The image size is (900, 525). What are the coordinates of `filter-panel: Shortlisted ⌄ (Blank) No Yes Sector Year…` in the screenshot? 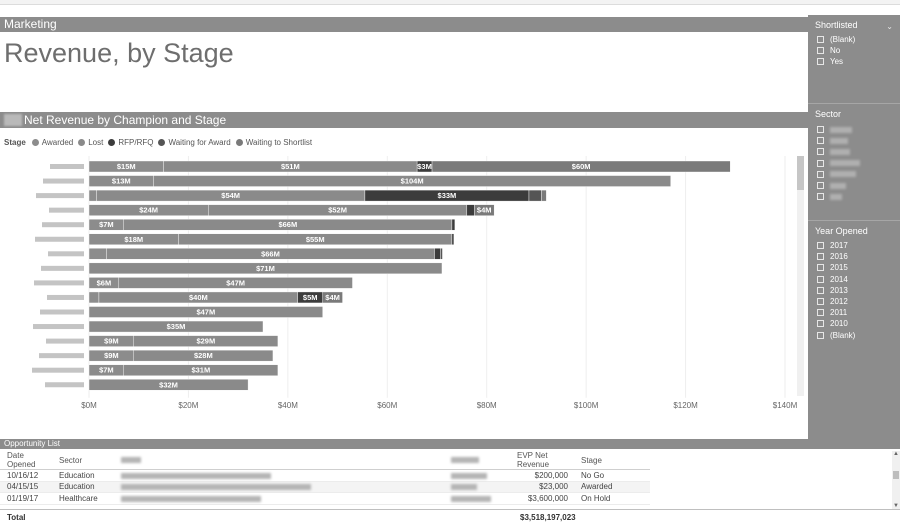 It's located at (854, 227).